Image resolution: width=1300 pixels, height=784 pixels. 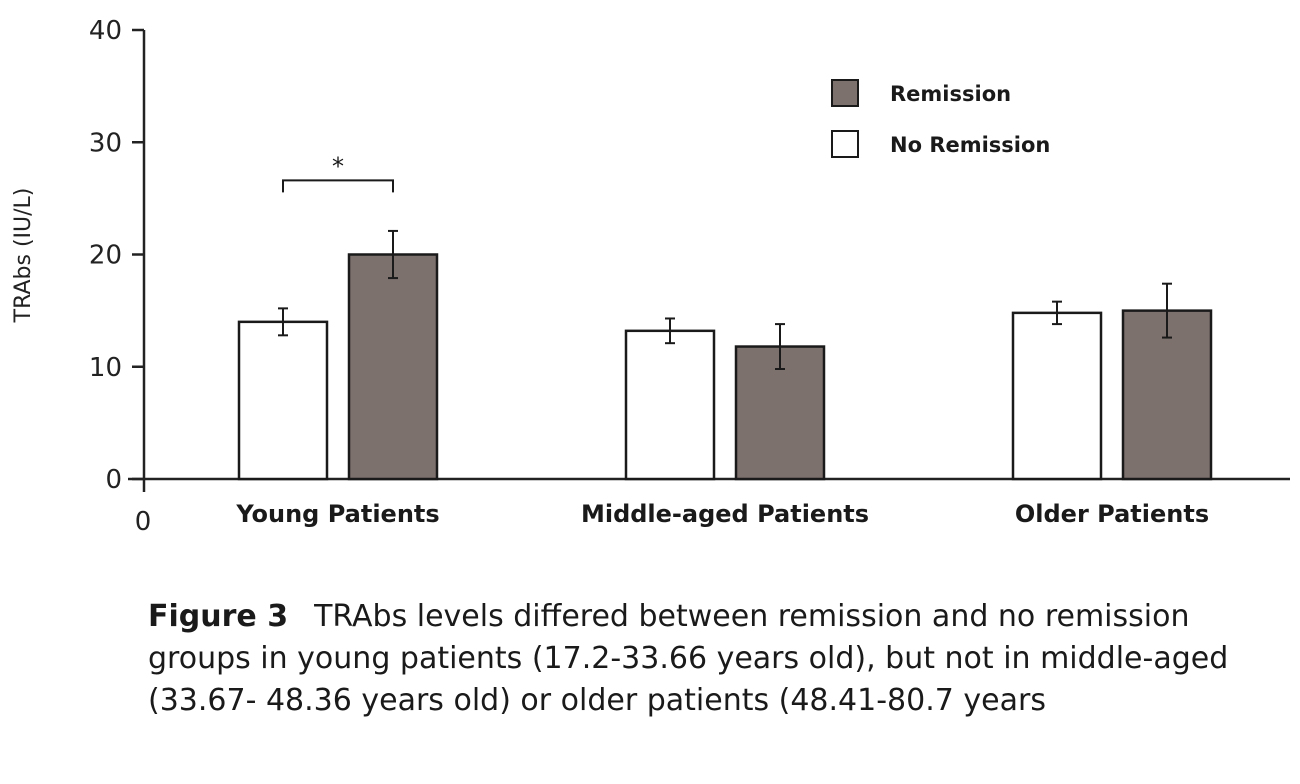 I want to click on annotations: *, so click(x=338, y=172).